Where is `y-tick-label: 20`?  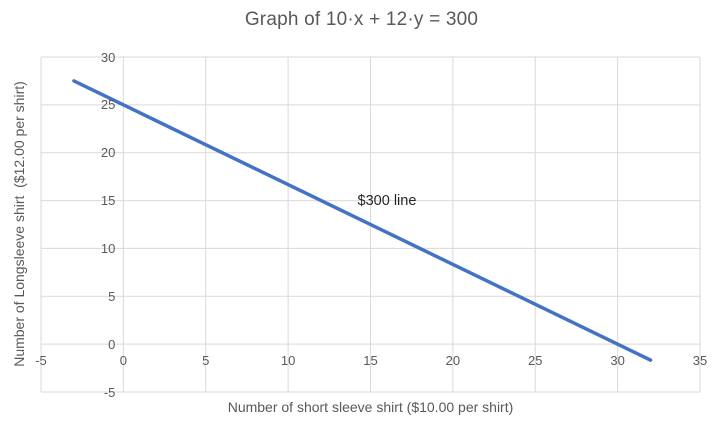 y-tick-label: 20 is located at coordinates (108, 153).